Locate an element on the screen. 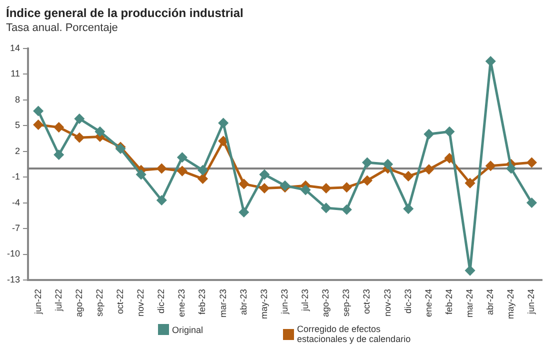  x-tick-label: jun-22 is located at coordinates (37, 302).